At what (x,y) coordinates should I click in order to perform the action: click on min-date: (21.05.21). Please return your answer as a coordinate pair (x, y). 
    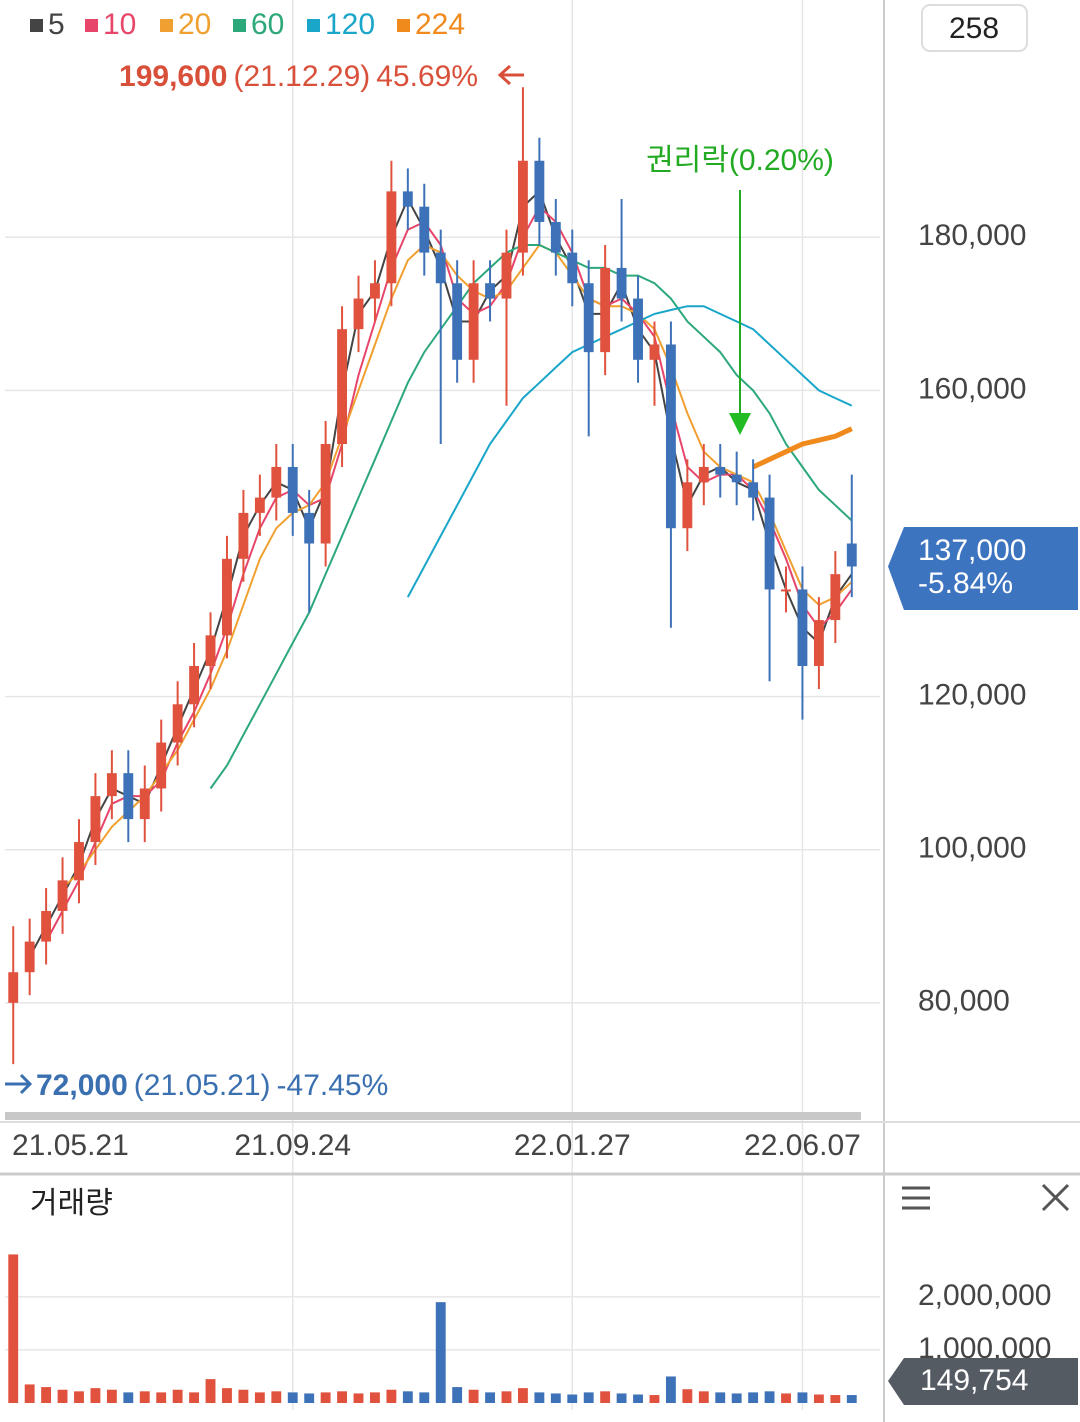
    Looking at the image, I should click on (202, 1085).